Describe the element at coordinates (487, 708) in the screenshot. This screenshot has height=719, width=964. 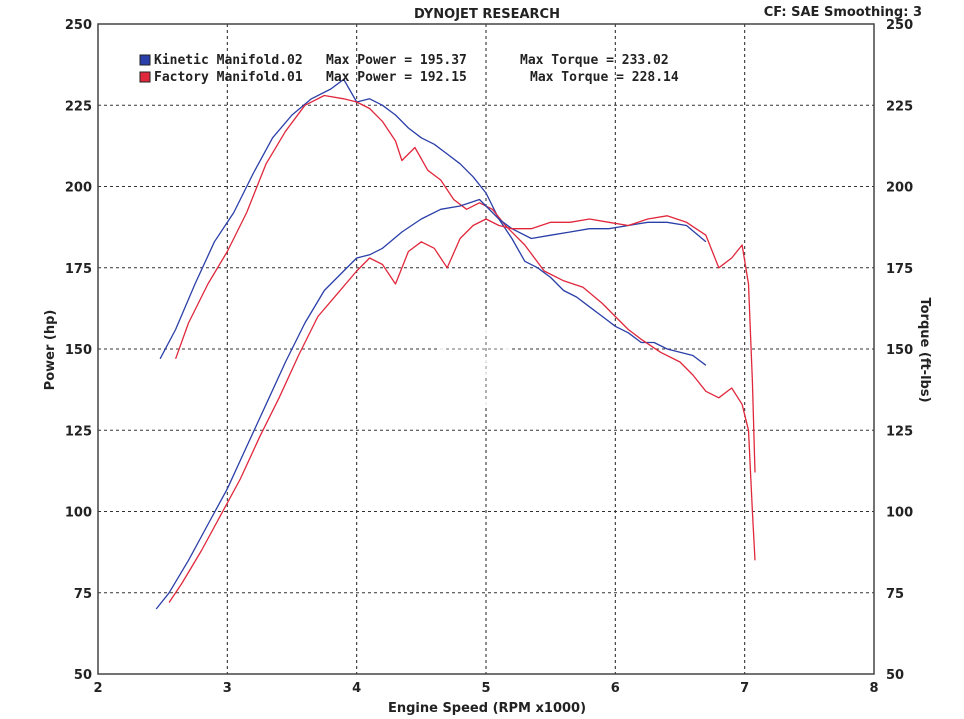
I see `x-axis-label: Engine Speed (RPM x1000)` at that location.